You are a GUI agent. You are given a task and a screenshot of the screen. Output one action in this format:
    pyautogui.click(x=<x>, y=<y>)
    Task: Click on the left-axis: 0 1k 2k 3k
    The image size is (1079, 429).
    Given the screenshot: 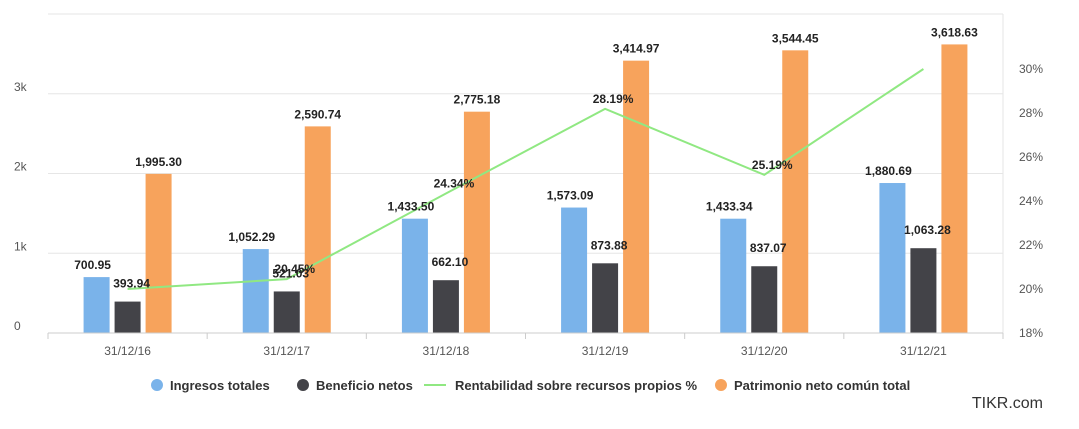 What is the action you would take?
    pyautogui.click(x=21, y=206)
    